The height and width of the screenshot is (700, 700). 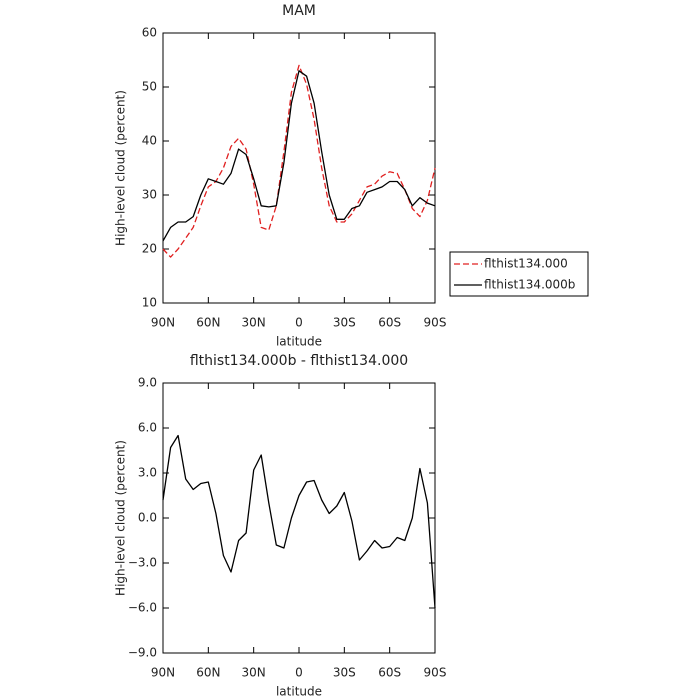 I want to click on legend-label: flthist134.000b, so click(x=529, y=285).